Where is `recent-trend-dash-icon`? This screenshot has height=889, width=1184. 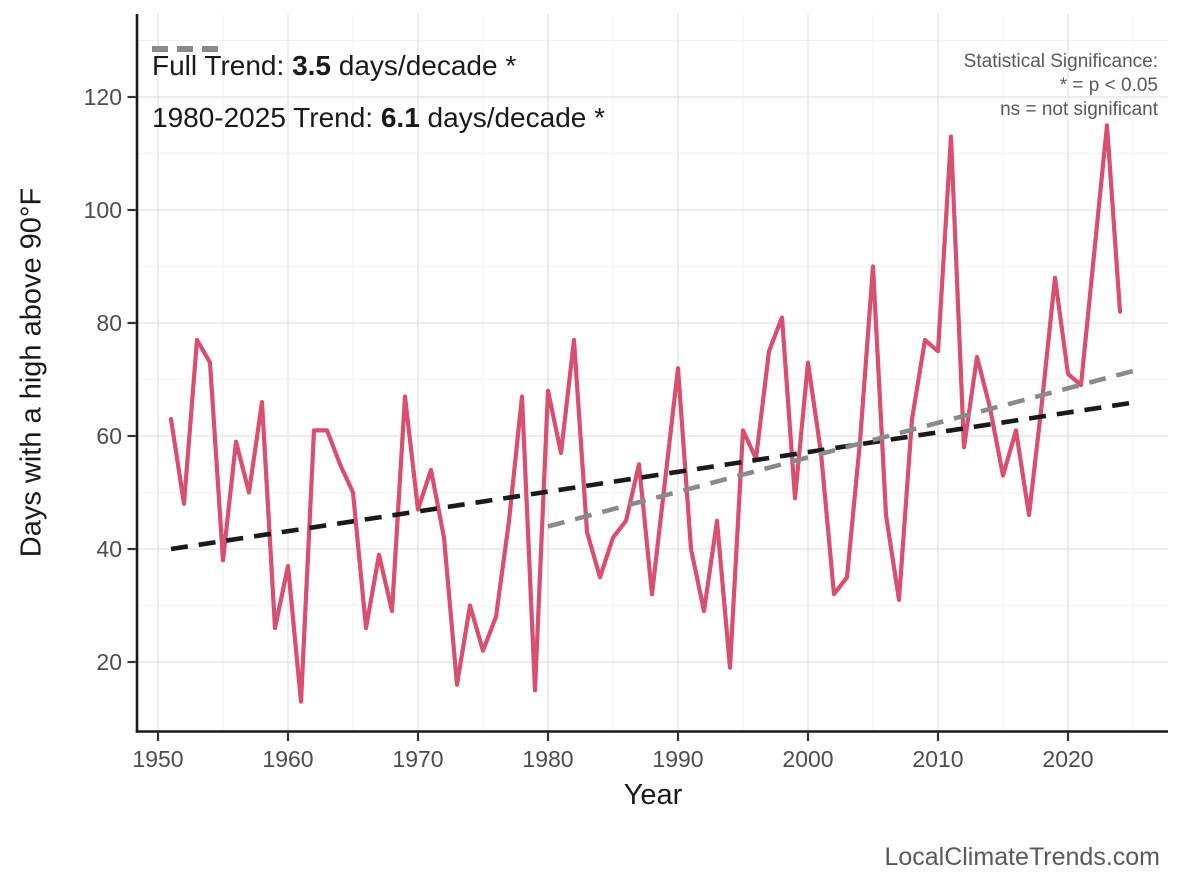
recent-trend-dash-icon is located at coordinates (185, 49).